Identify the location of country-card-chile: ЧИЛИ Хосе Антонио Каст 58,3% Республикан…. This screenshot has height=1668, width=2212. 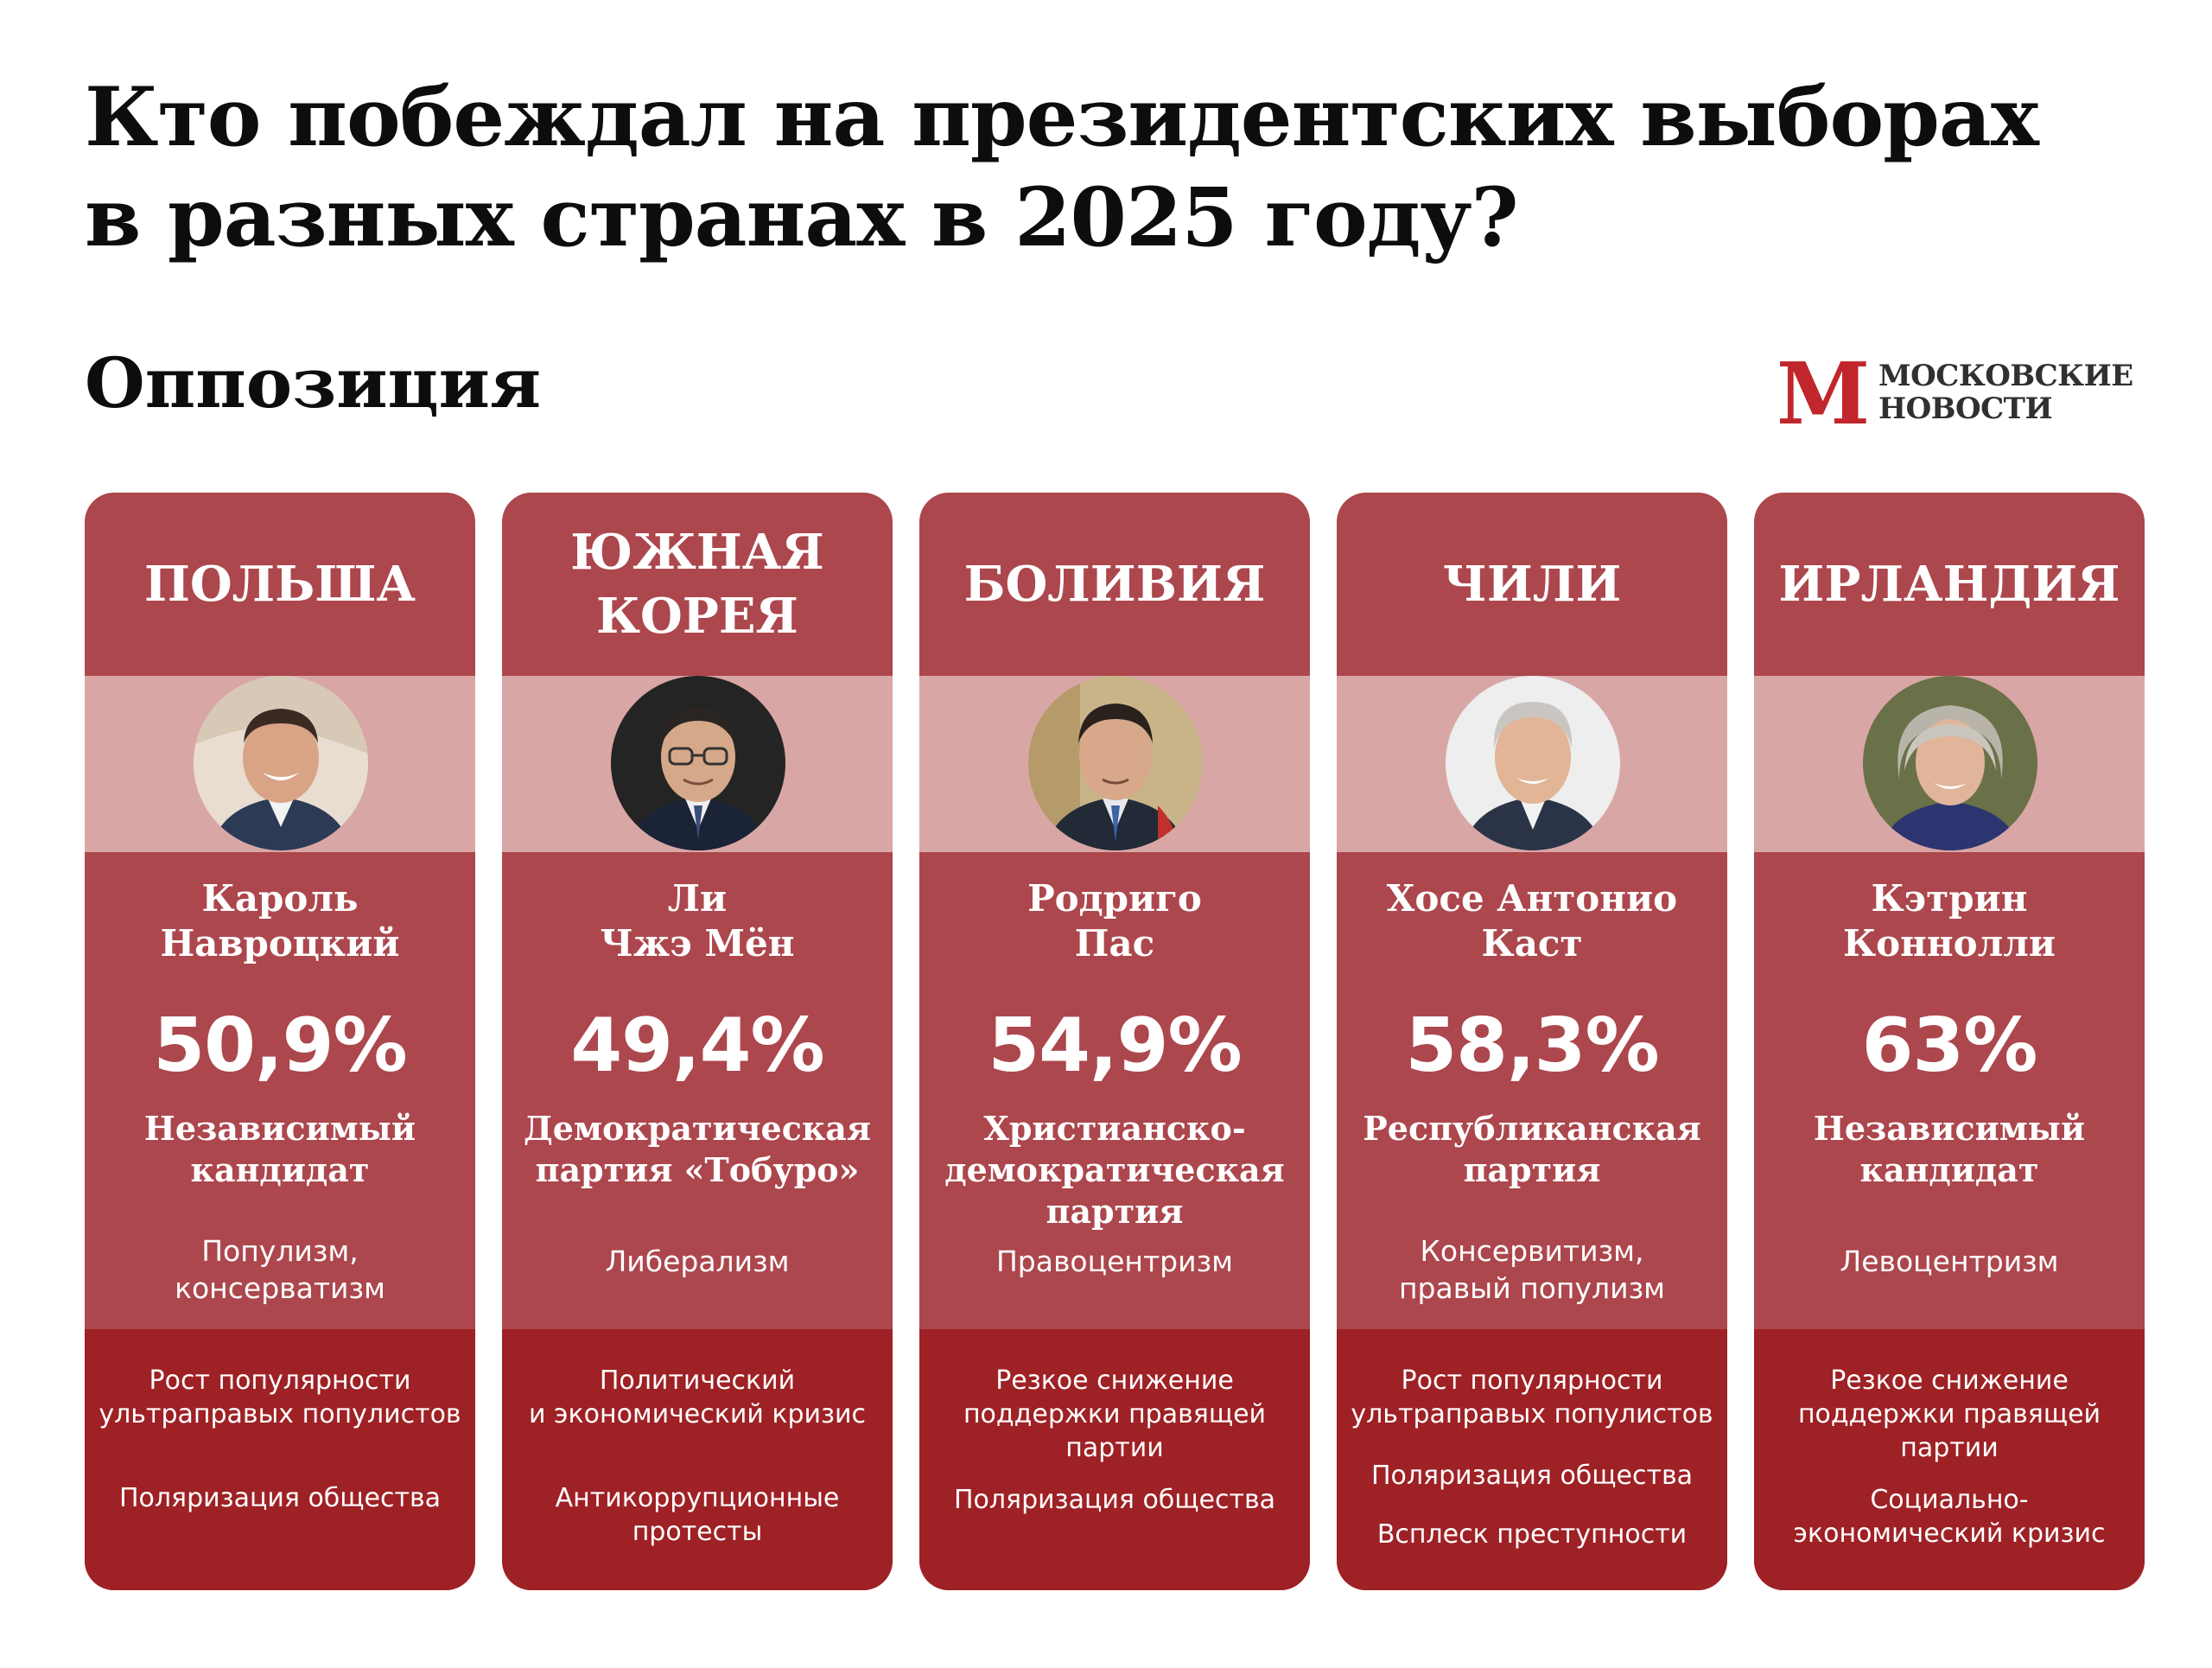
(1532, 1041).